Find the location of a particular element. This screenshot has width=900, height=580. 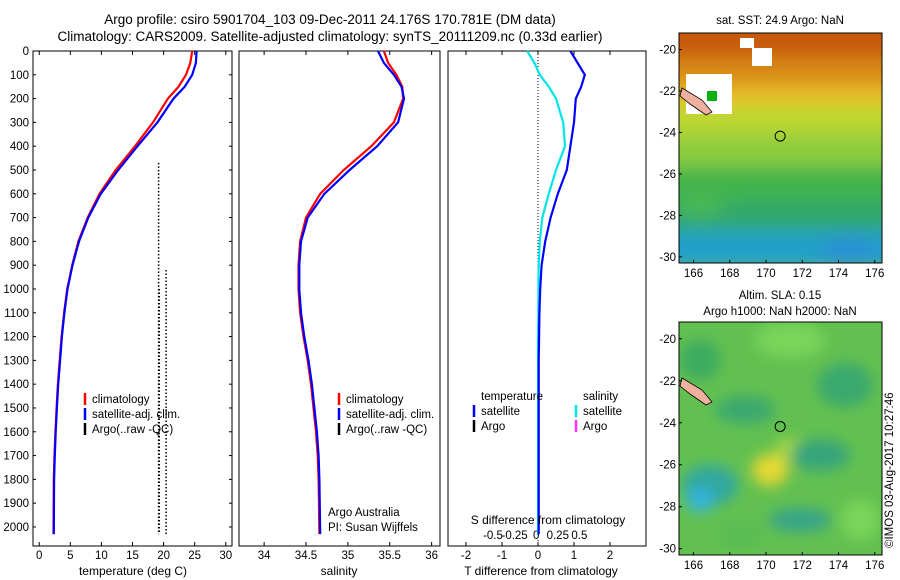

depth-tick-label: 200 is located at coordinates (19, 100).